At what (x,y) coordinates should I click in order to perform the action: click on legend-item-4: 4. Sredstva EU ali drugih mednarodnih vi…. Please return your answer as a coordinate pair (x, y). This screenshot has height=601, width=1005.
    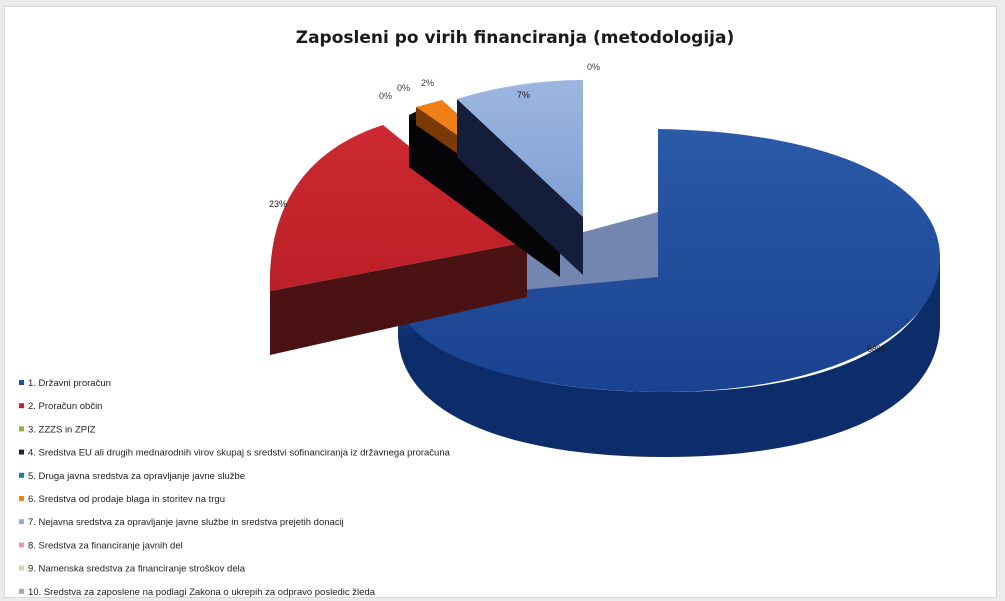
    Looking at the image, I should click on (235, 453).